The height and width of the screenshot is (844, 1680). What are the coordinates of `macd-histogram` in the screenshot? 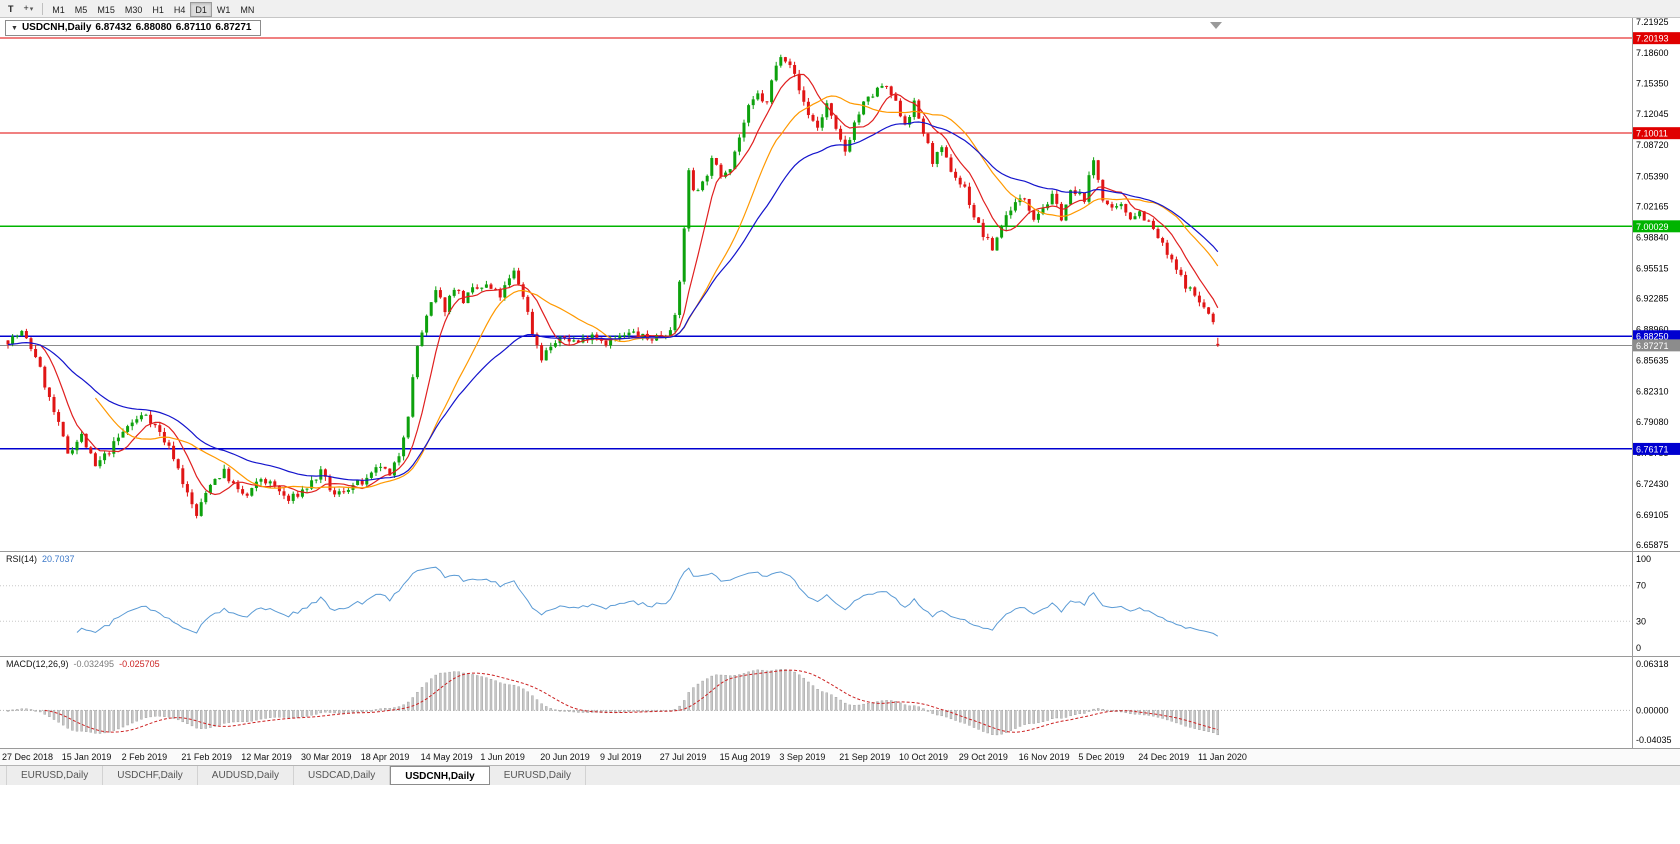 It's located at (613, 702).